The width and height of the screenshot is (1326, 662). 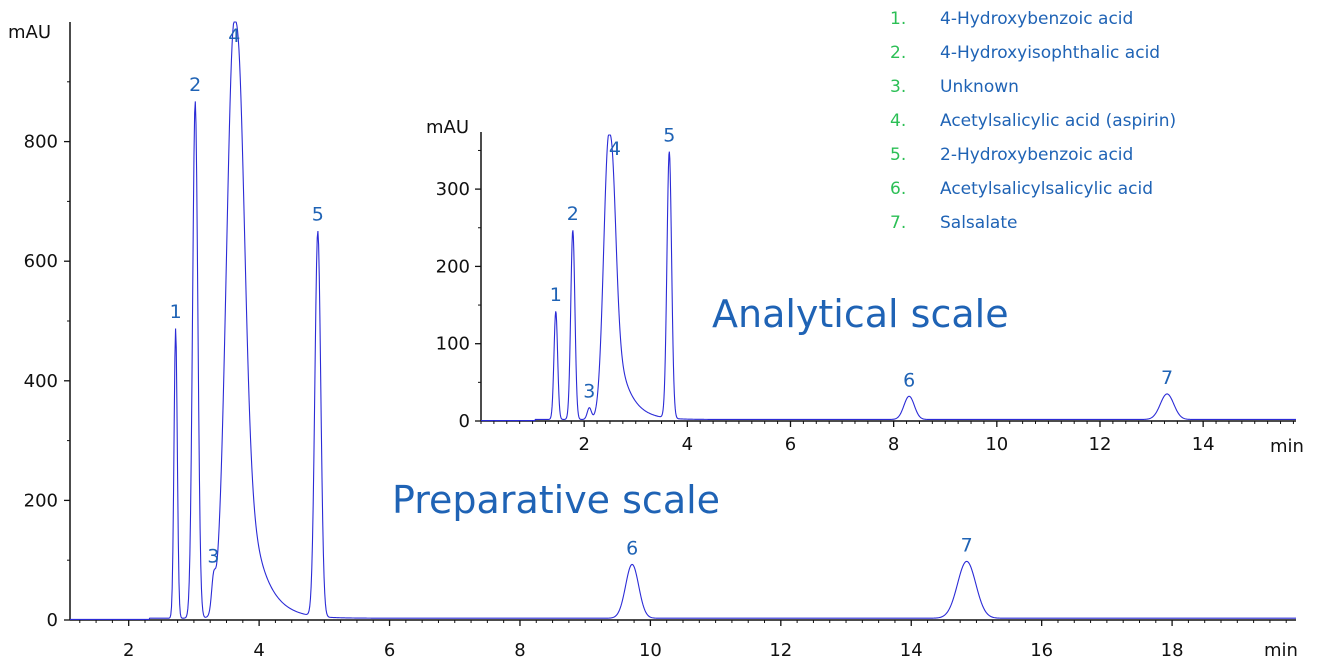 I want to click on prep-peak-label: 7, so click(x=967, y=545).